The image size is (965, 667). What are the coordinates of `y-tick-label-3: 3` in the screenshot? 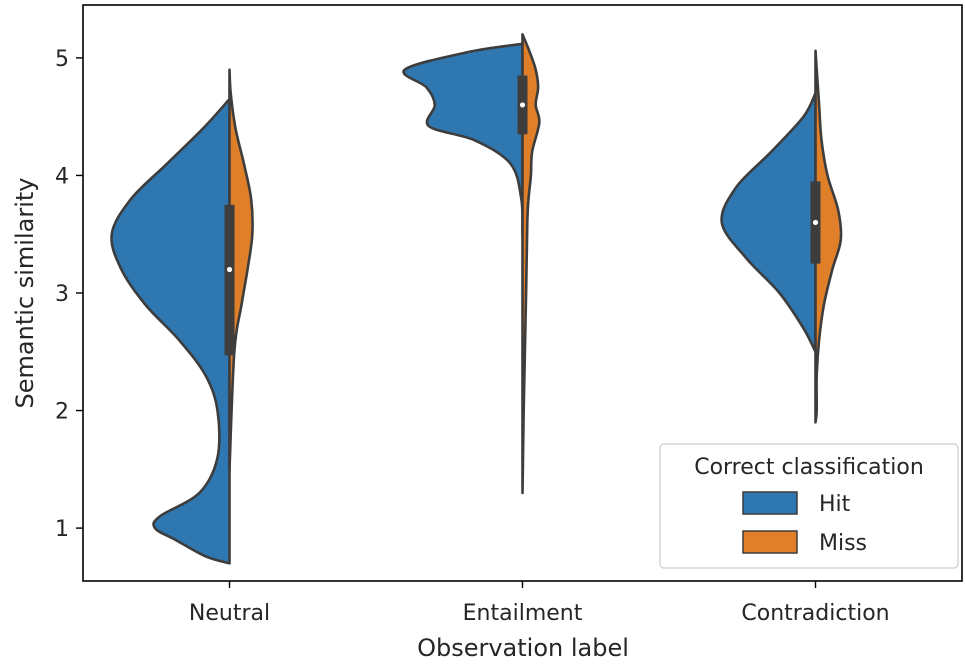 It's located at (62, 294).